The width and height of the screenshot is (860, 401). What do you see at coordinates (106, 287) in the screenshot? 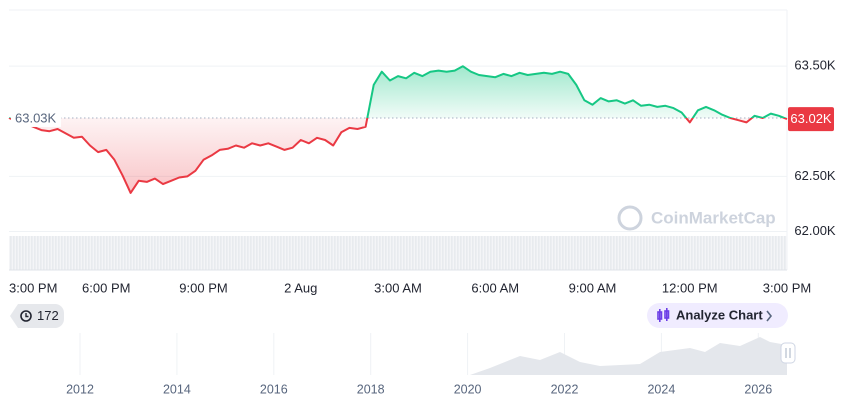
I see `x-tick-label: 6:00 PM` at bounding box center [106, 287].